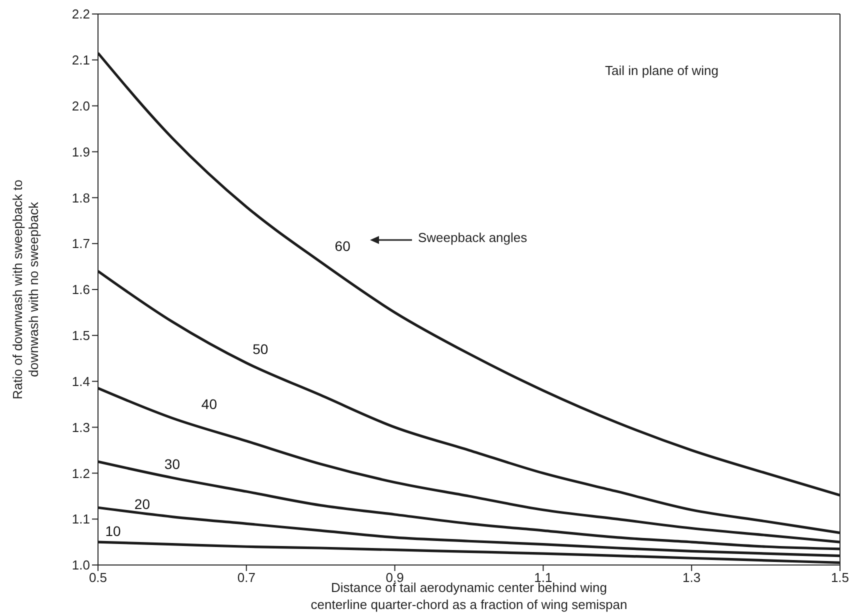  What do you see at coordinates (473, 237) in the screenshot?
I see `annotation: Sweepback angles` at bounding box center [473, 237].